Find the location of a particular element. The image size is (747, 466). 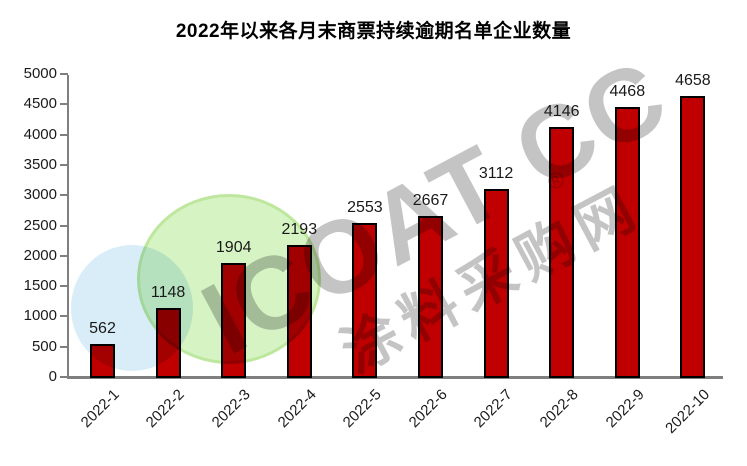

x-axis-tick-label: 2022-3 is located at coordinates (231, 409).